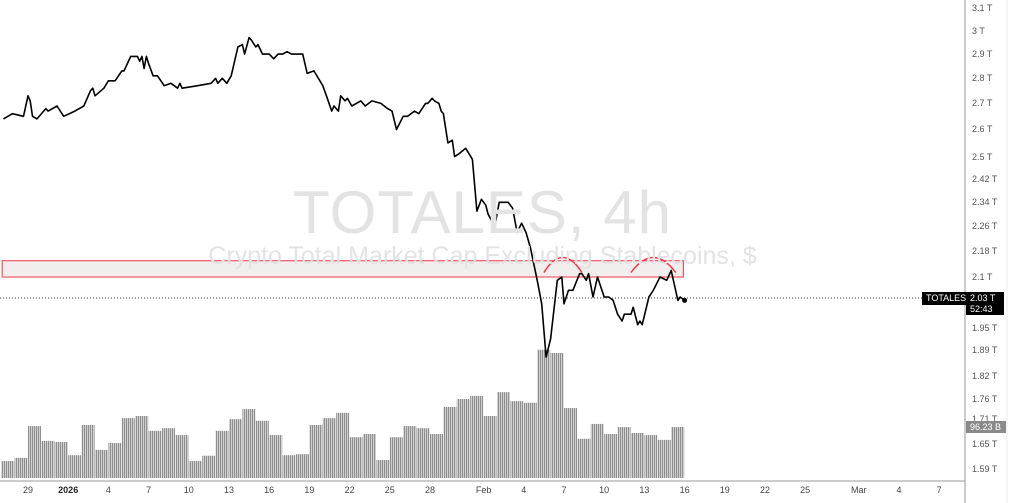 This screenshot has width=1014, height=503. Describe the element at coordinates (482, 212) in the screenshot. I see `watermark-title: TOTALES, 4h` at that location.